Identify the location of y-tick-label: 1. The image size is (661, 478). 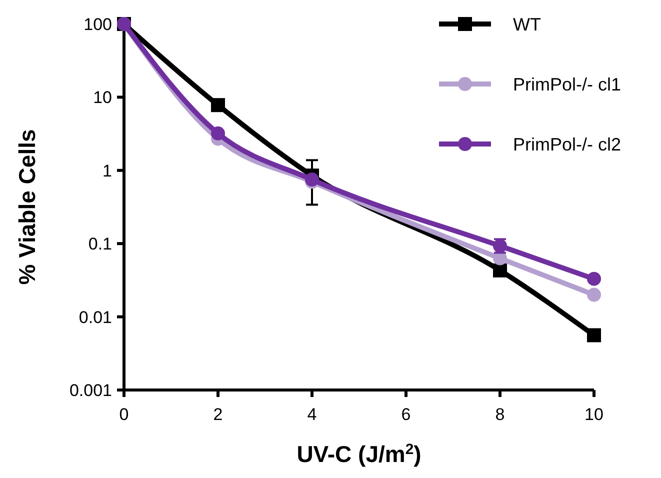
(107, 170).